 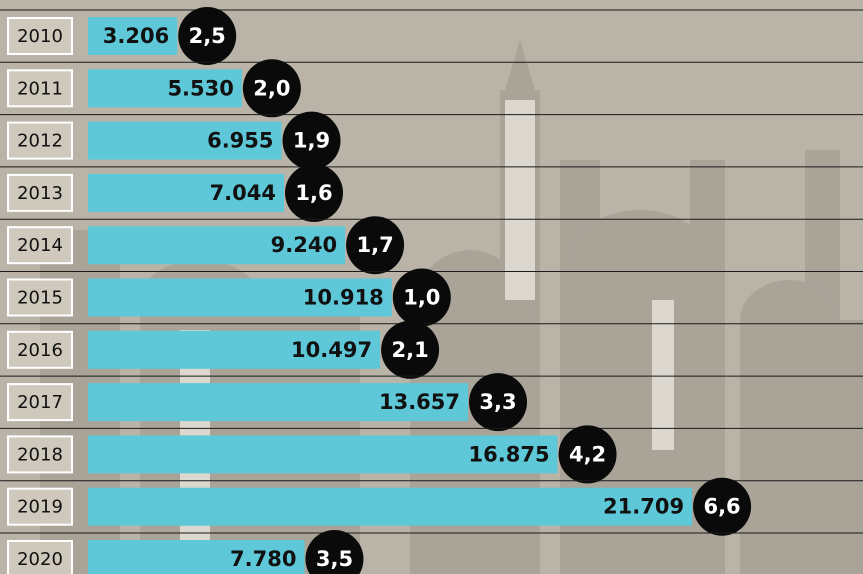 I want to click on bar-value-label: 7.044, so click(x=243, y=193).